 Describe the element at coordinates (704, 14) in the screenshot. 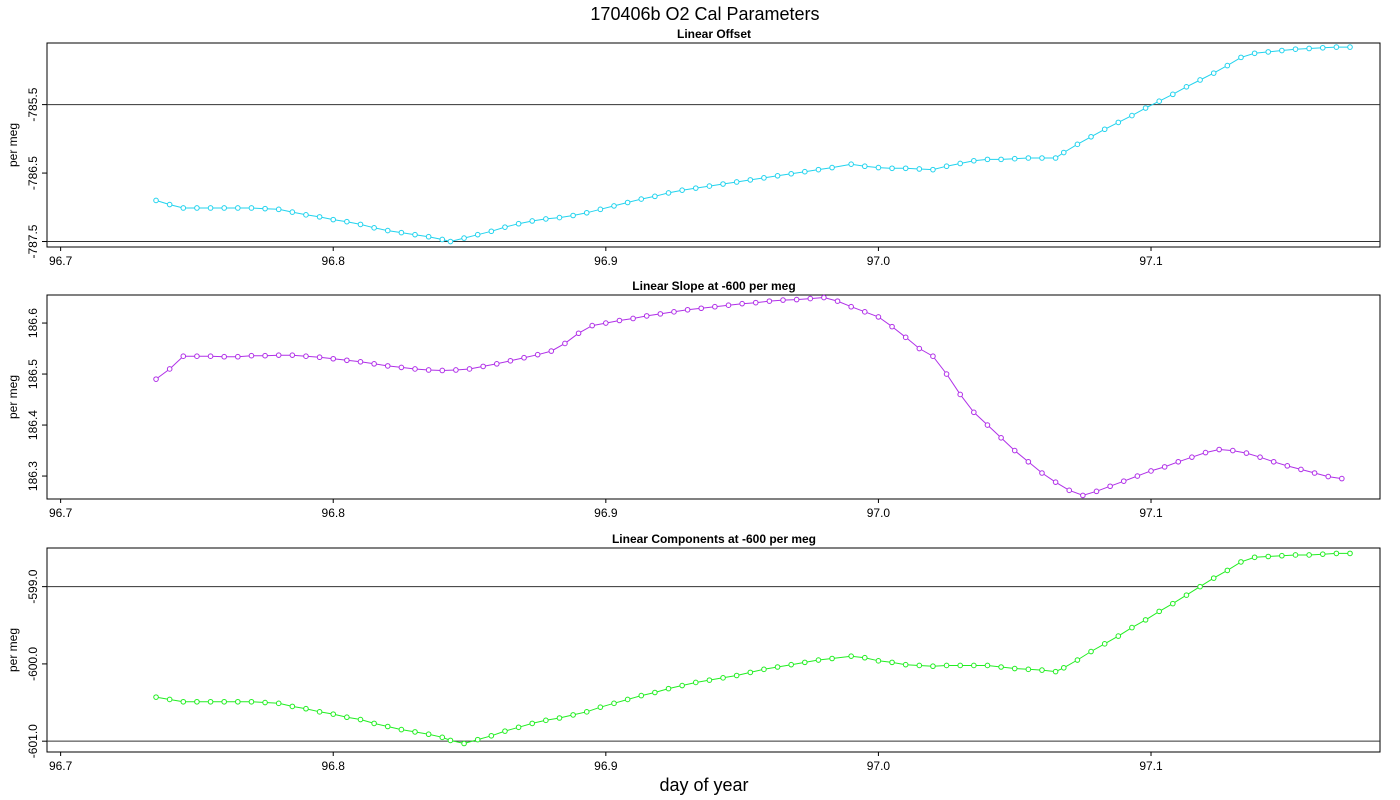

I see `figure-title: 170406b O2 Cal Parameters` at that location.